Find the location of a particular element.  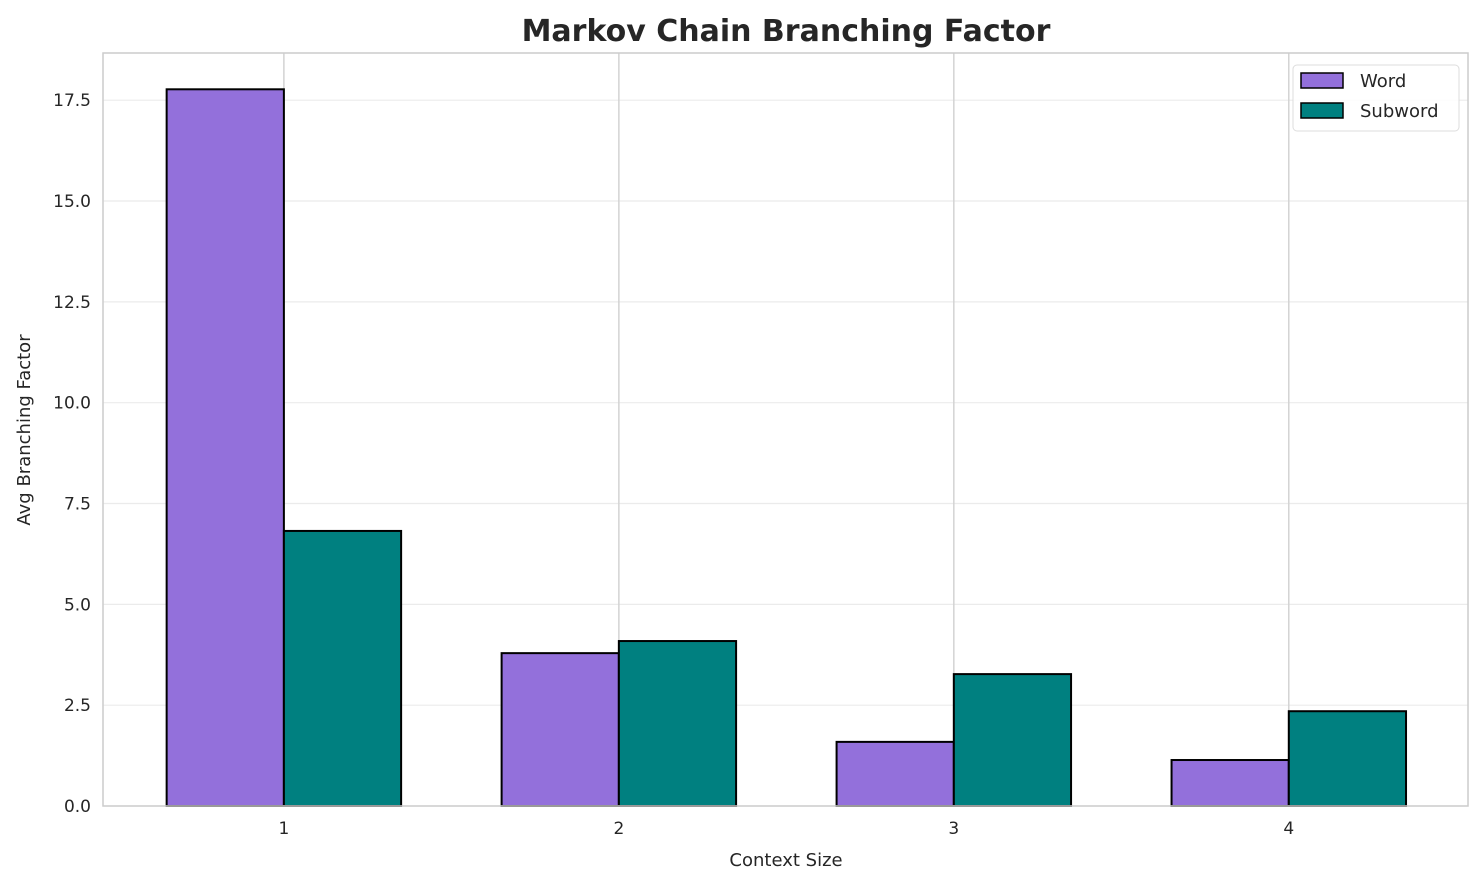

legend-label-subword: Subword is located at coordinates (1399, 111).